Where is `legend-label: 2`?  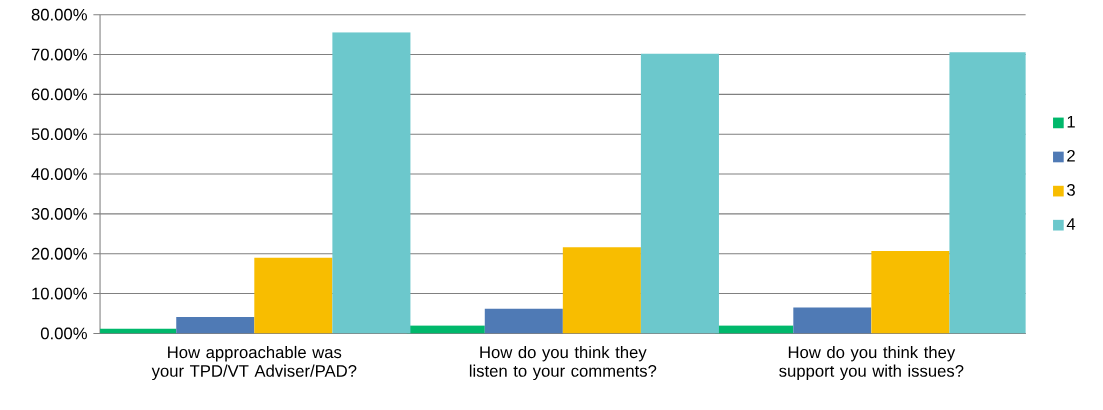
legend-label: 2 is located at coordinates (1071, 155).